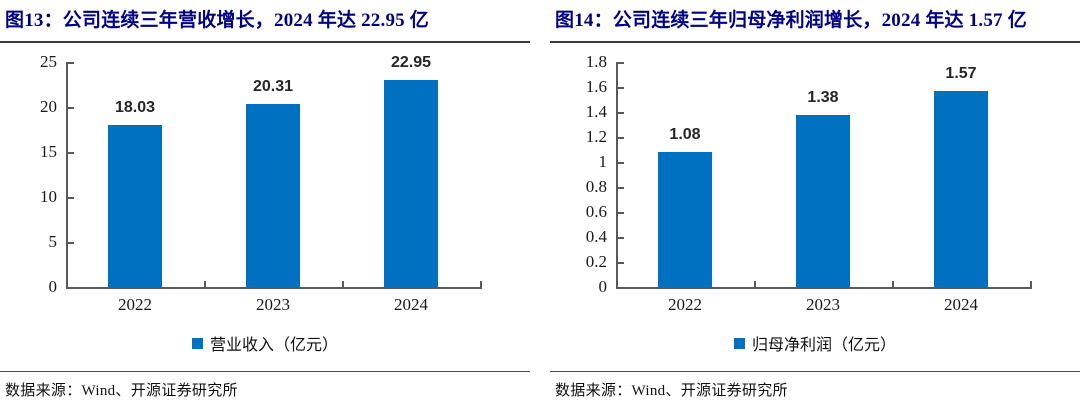  What do you see at coordinates (823, 97) in the screenshot?
I see `bar-value-label: 1.38` at bounding box center [823, 97].